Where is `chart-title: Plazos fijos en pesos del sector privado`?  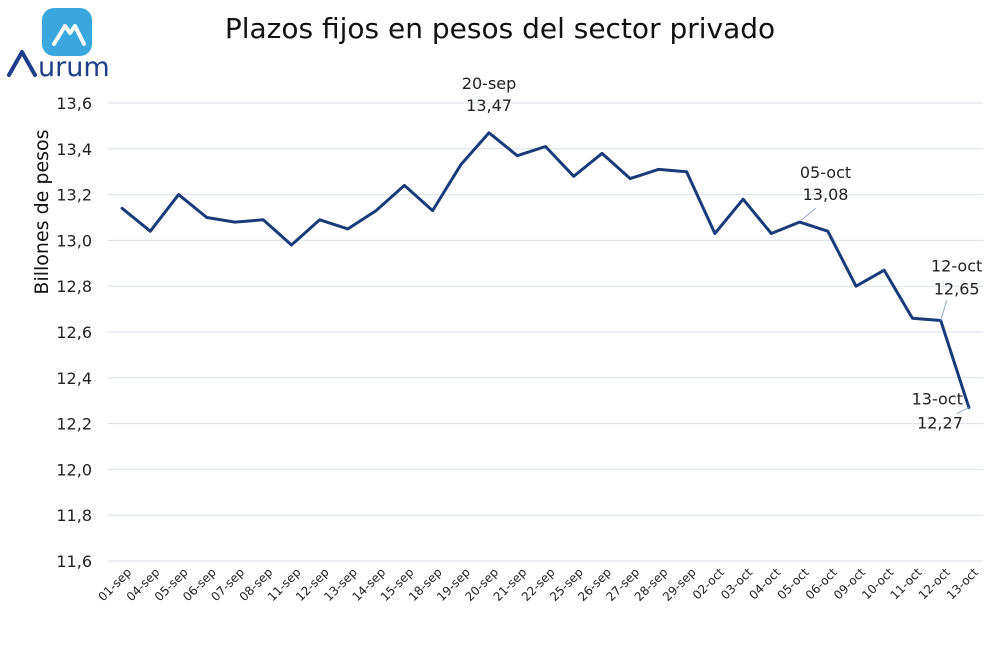
chart-title: Plazos fijos en pesos del sector privado is located at coordinates (500, 28).